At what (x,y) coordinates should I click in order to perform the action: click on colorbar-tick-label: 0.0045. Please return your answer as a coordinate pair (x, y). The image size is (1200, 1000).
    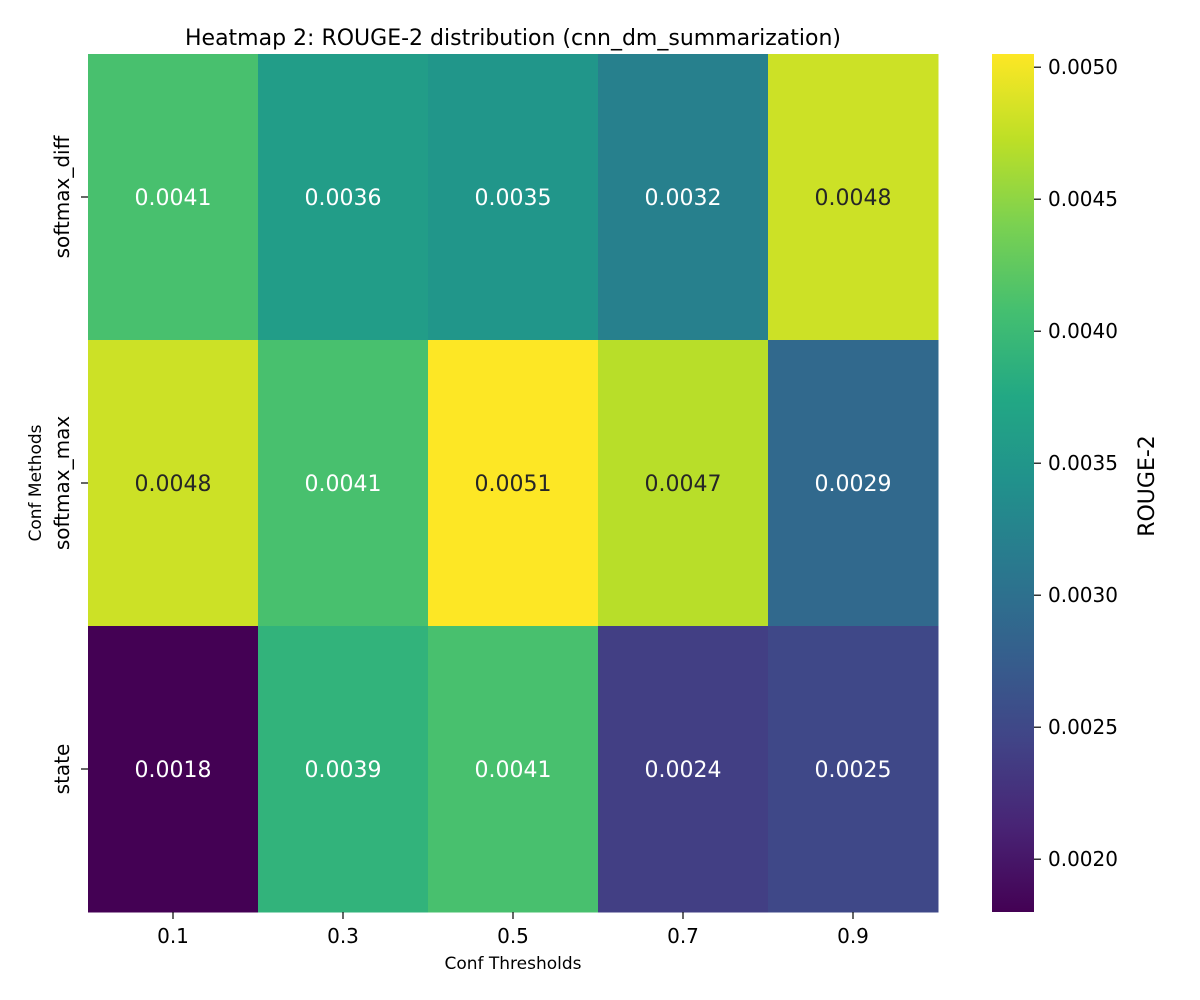
    Looking at the image, I should click on (1083, 199).